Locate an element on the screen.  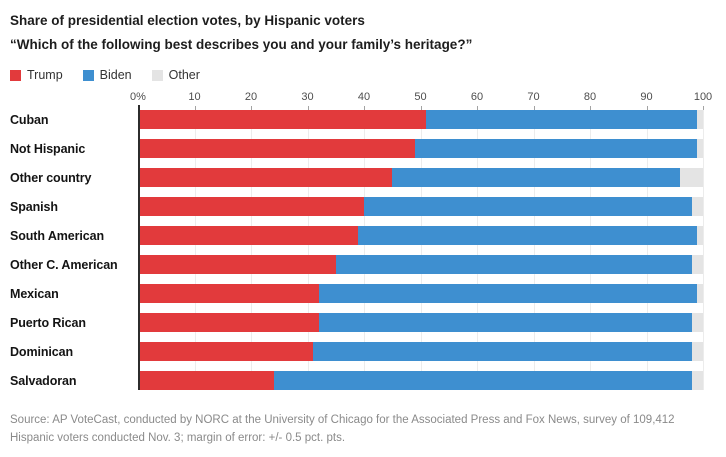
bar-row: Mexican is located at coordinates (363, 294).